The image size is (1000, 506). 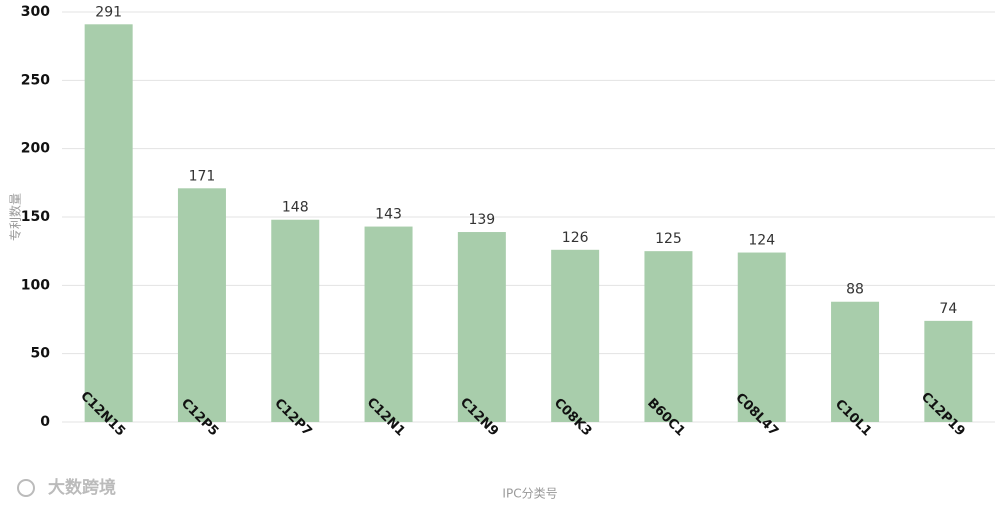 What do you see at coordinates (668, 239) in the screenshot?
I see `data-label: 125` at bounding box center [668, 239].